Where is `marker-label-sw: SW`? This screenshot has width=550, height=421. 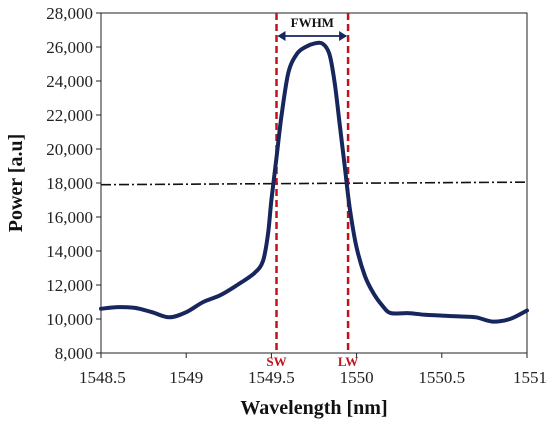 marker-label-sw: SW is located at coordinates (276, 361).